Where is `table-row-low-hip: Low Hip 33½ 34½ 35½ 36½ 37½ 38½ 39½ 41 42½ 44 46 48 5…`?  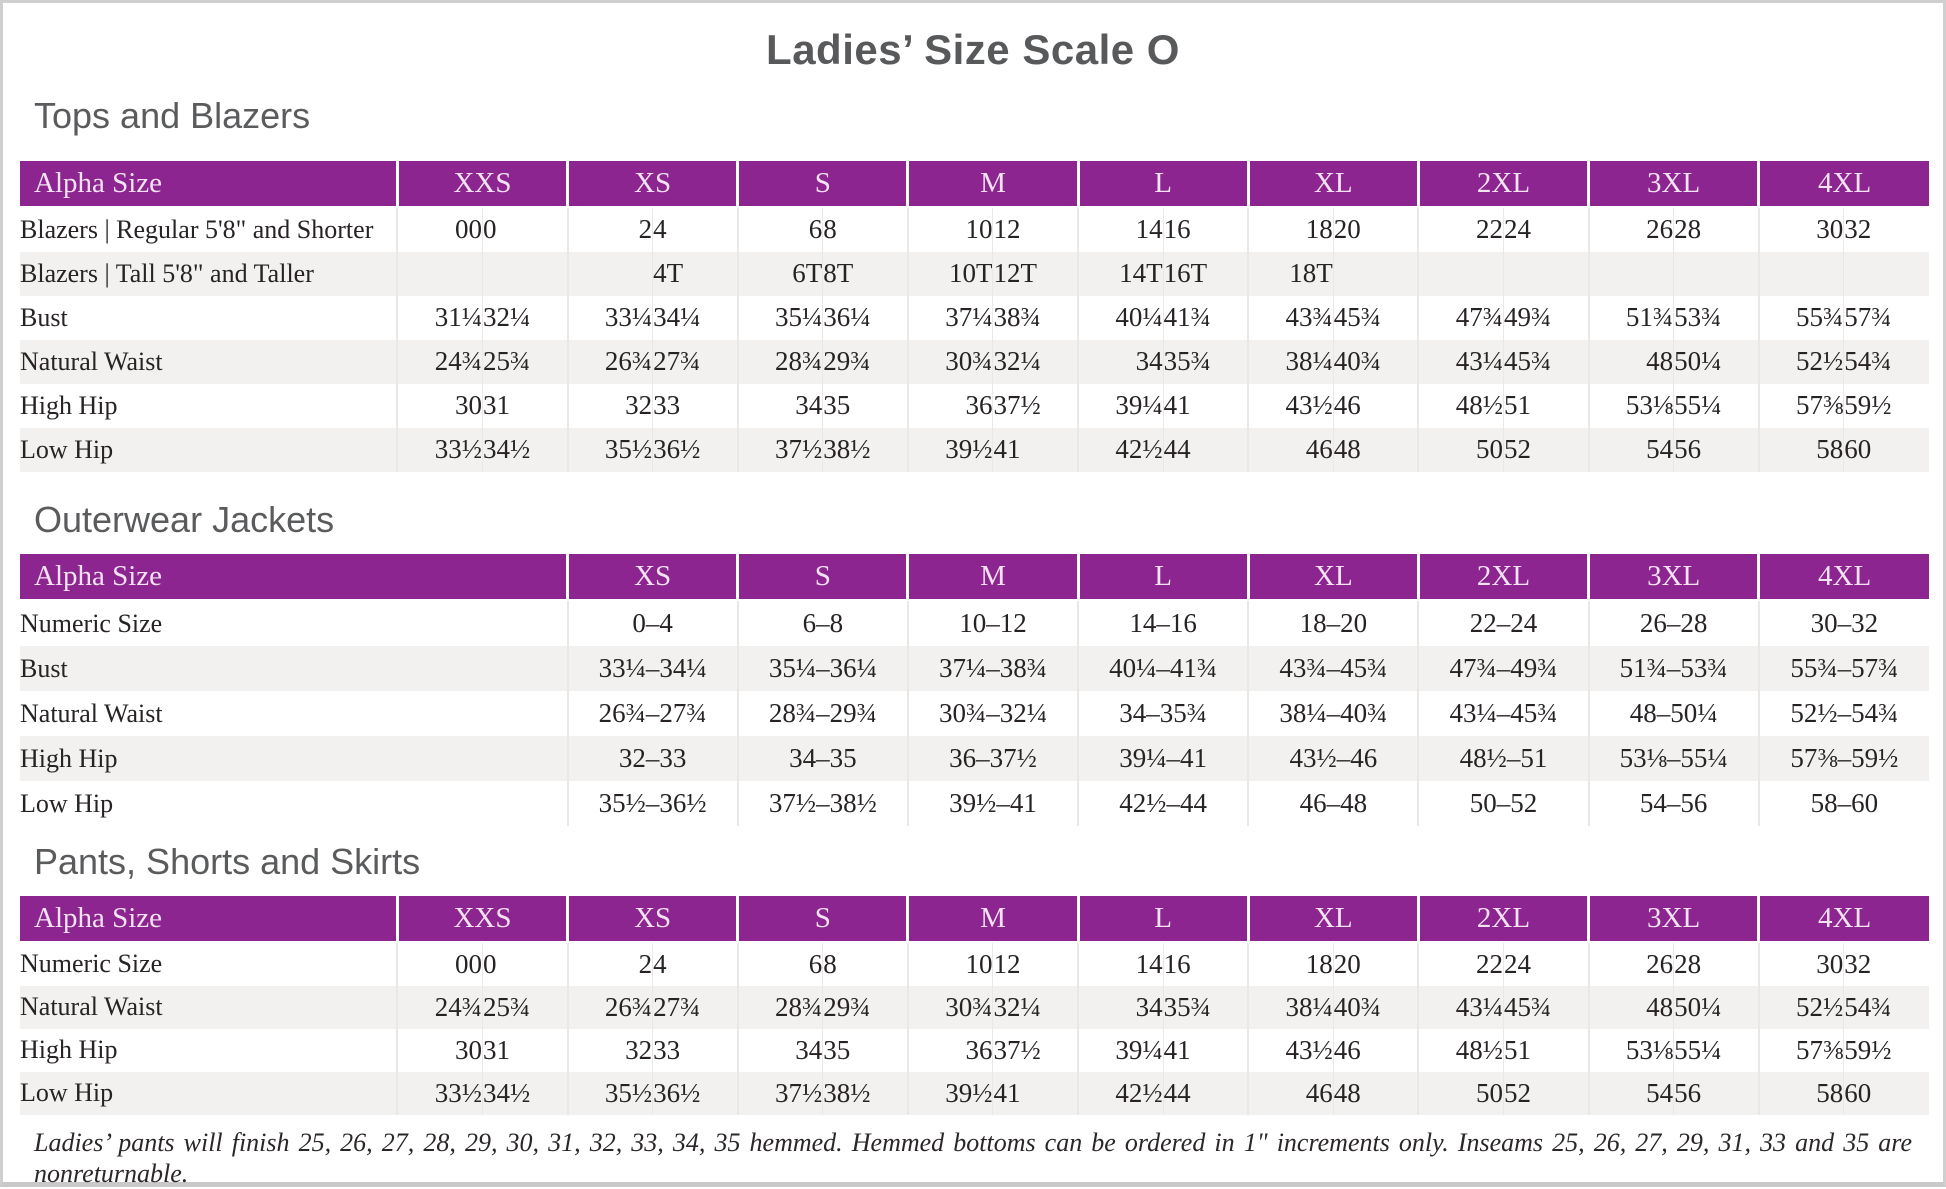 table-row-low-hip: Low Hip 33½ 34½ 35½ 36½ 37½ 38½ 39½ 41 42½ 44 46 48 5… is located at coordinates (974, 449).